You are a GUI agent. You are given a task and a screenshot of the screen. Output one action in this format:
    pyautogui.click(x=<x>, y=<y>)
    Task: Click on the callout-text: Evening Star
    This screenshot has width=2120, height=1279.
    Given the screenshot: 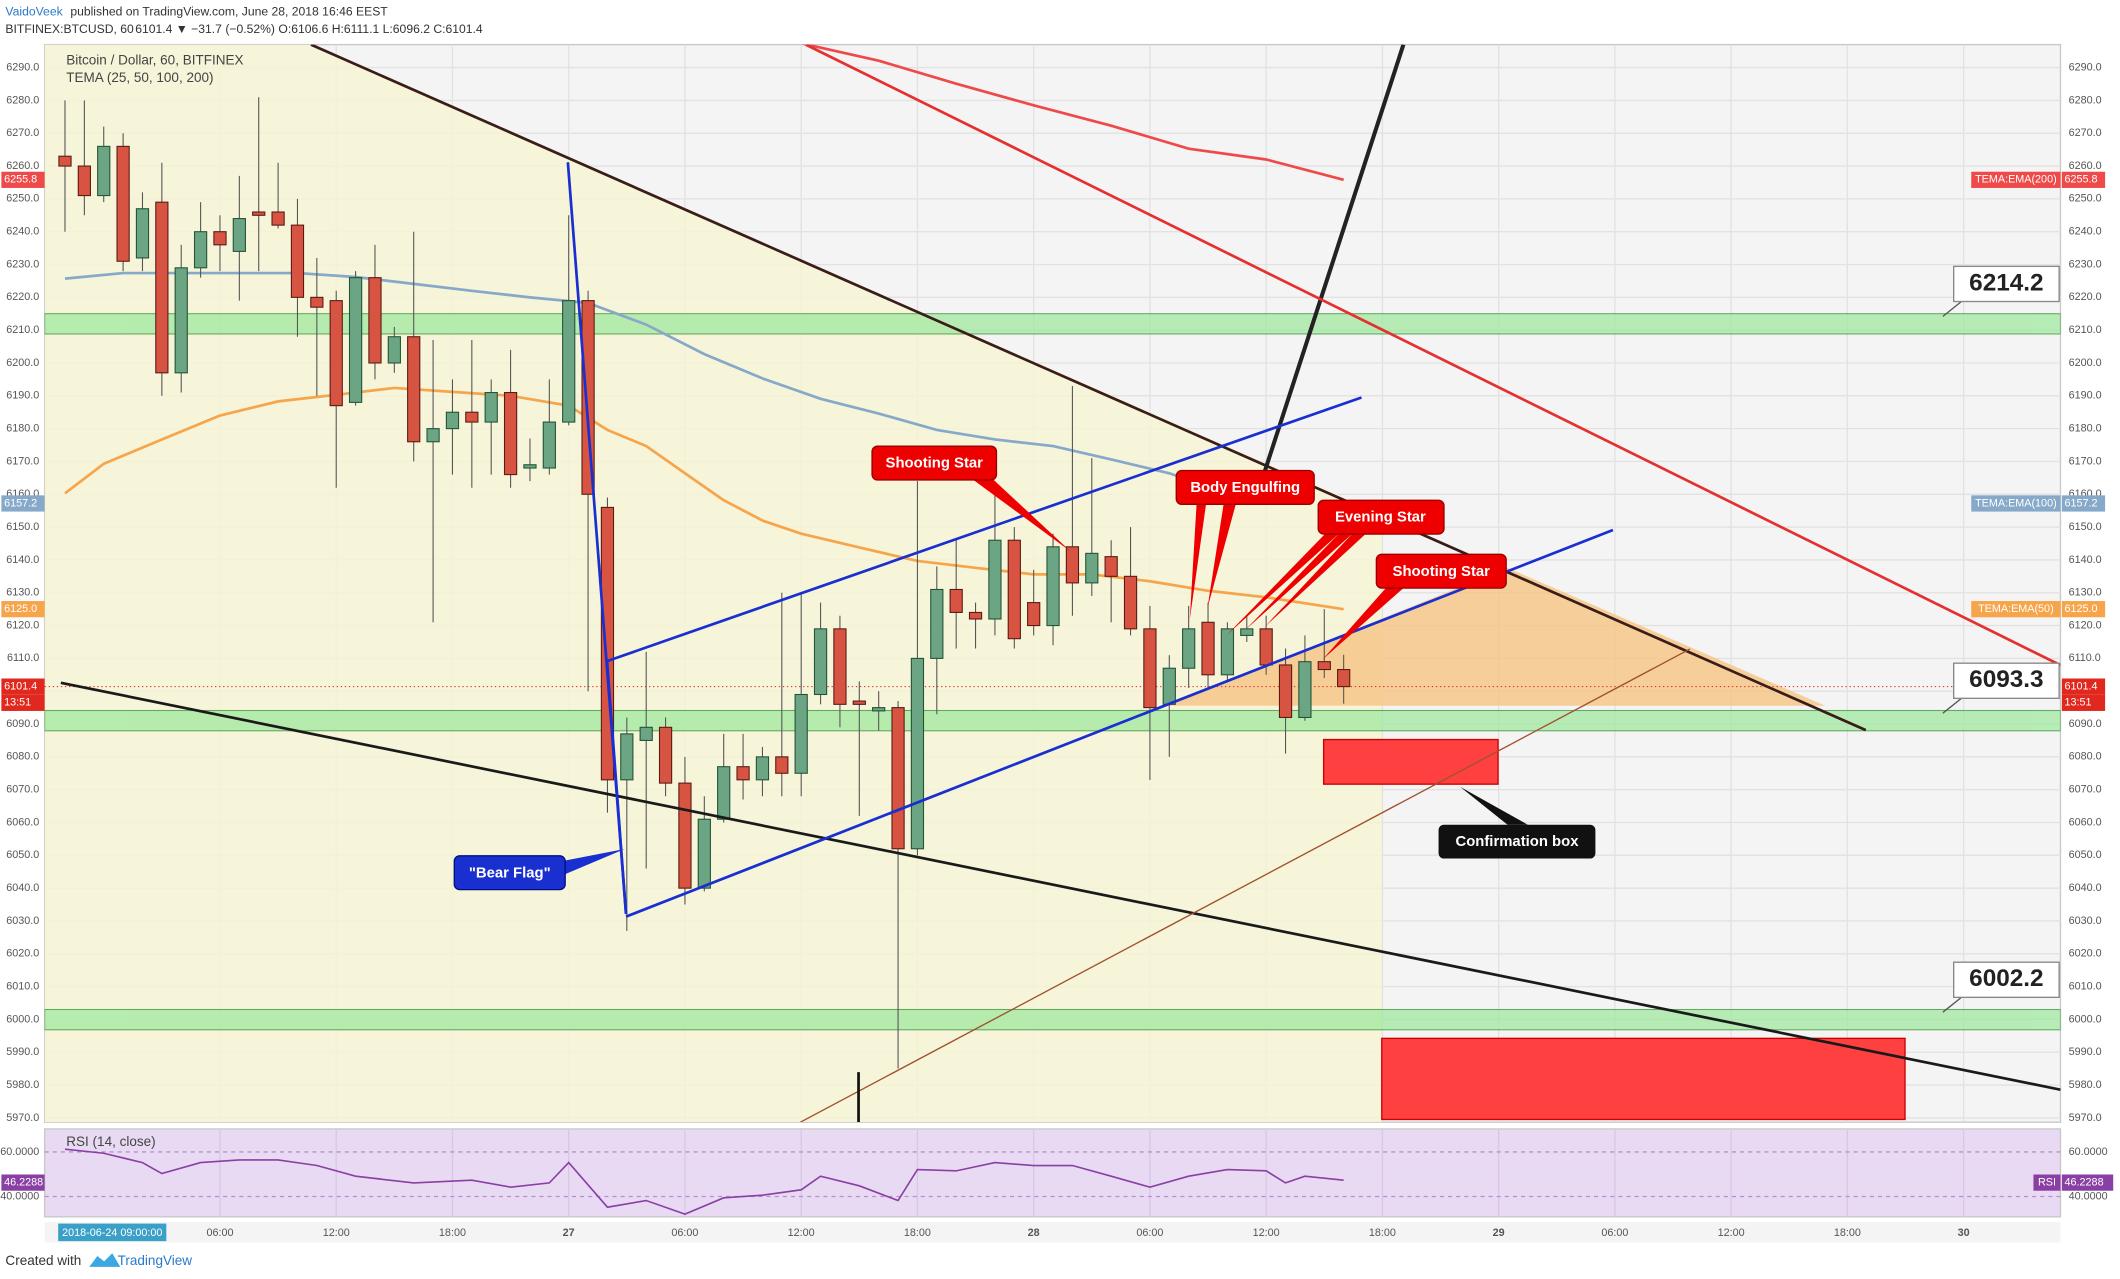 What is the action you would take?
    pyautogui.click(x=1380, y=518)
    